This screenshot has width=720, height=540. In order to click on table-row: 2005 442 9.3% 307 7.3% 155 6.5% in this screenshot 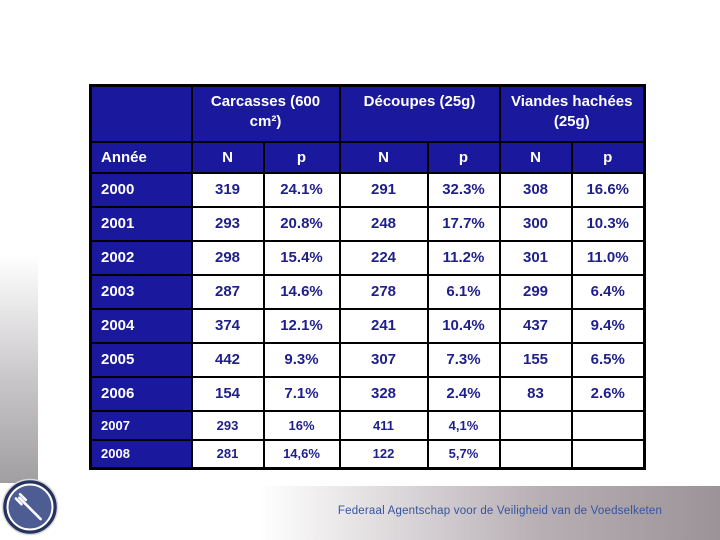, I will do `click(367, 359)`.